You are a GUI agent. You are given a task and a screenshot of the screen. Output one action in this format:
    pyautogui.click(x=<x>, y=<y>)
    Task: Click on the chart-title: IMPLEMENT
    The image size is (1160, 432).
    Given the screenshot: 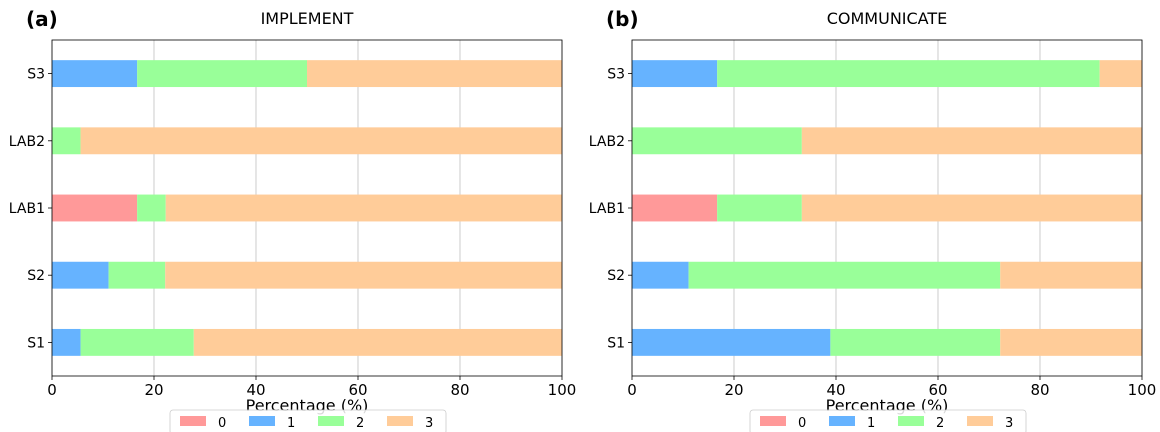 What is the action you would take?
    pyautogui.click(x=307, y=18)
    